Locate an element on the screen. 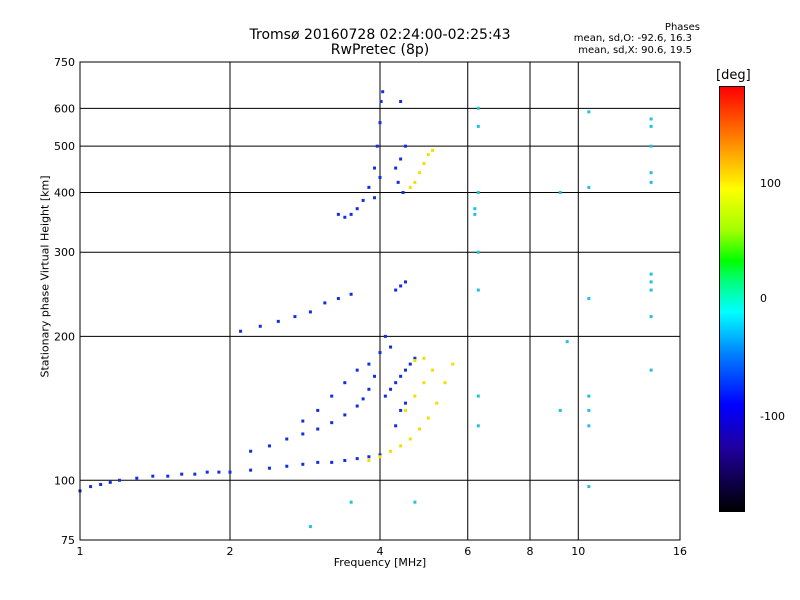 This screenshot has width=800, height=600. y-tick-label: 100 is located at coordinates (64, 480).